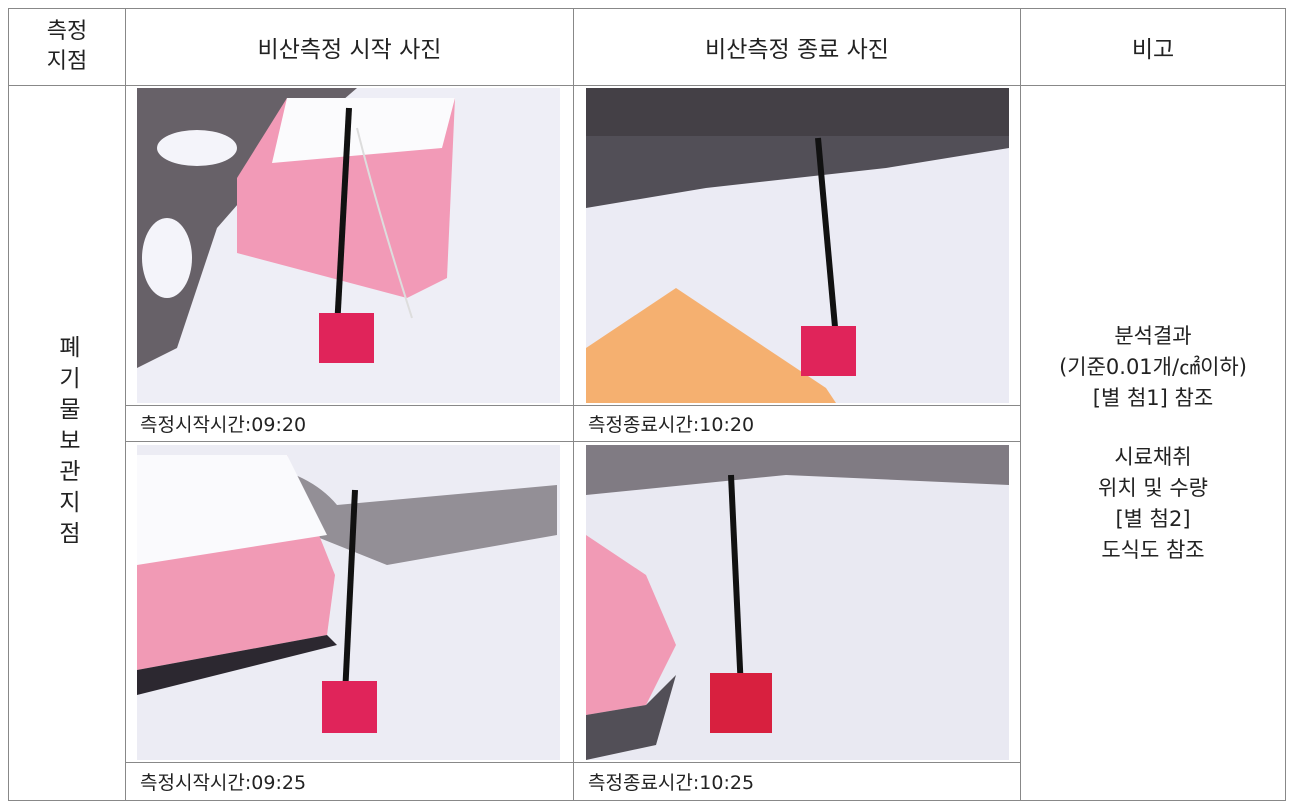 The width and height of the screenshot is (1295, 802). What do you see at coordinates (1153, 50) in the screenshot?
I see `header-text: 비고` at bounding box center [1153, 50].